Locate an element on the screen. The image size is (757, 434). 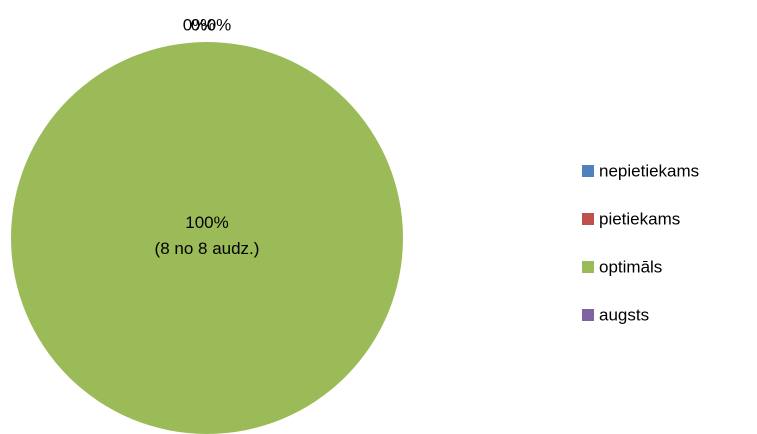
legend-label: optimāls is located at coordinates (630, 266).